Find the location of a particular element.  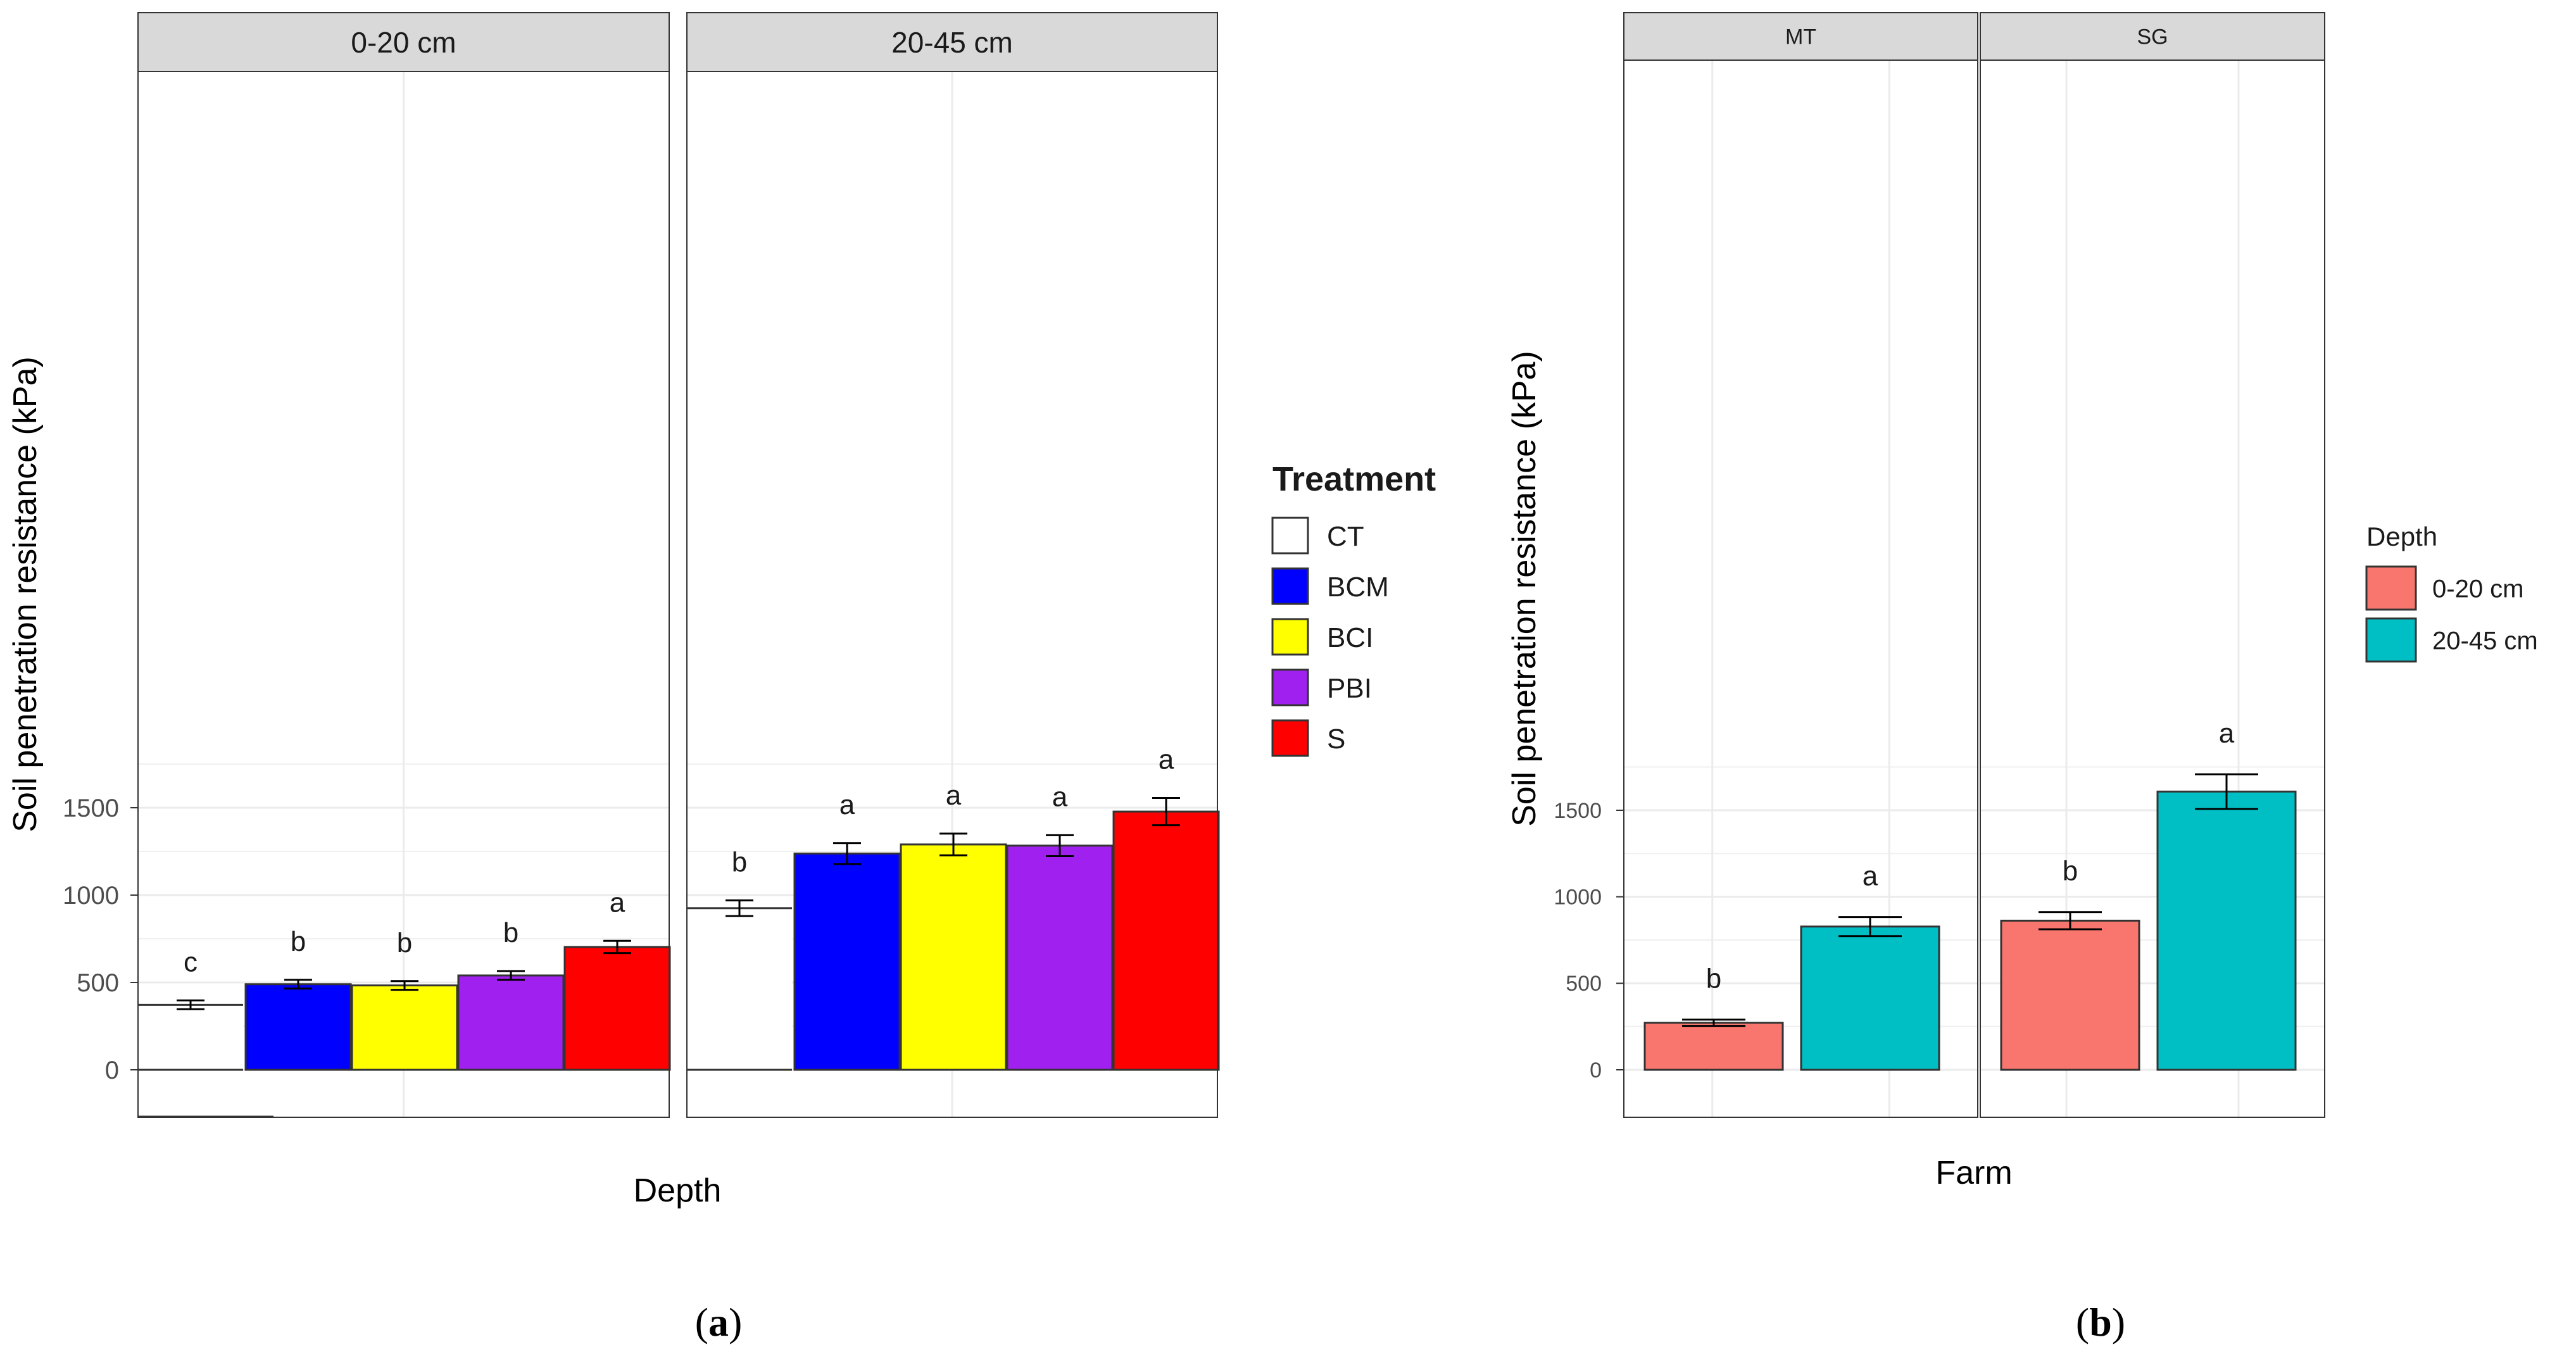

facet-panel-1: MT b a is located at coordinates (1800, 565).